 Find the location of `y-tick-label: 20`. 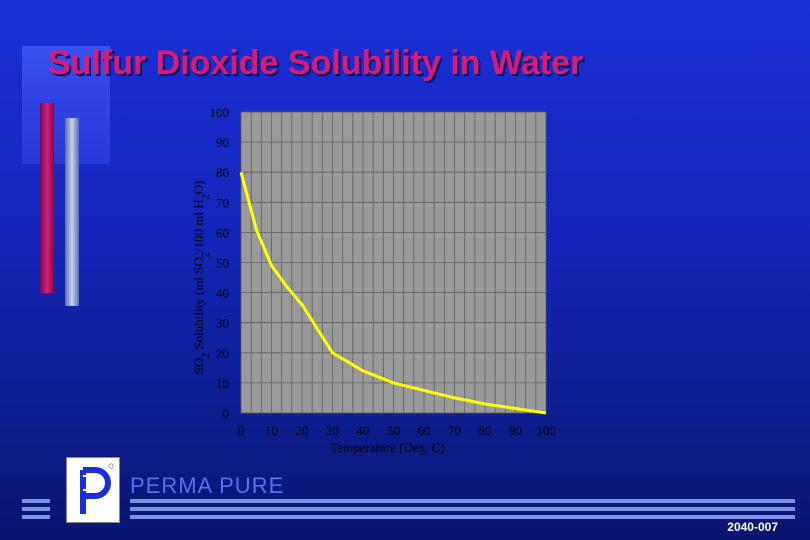

y-tick-label: 20 is located at coordinates (222, 353).